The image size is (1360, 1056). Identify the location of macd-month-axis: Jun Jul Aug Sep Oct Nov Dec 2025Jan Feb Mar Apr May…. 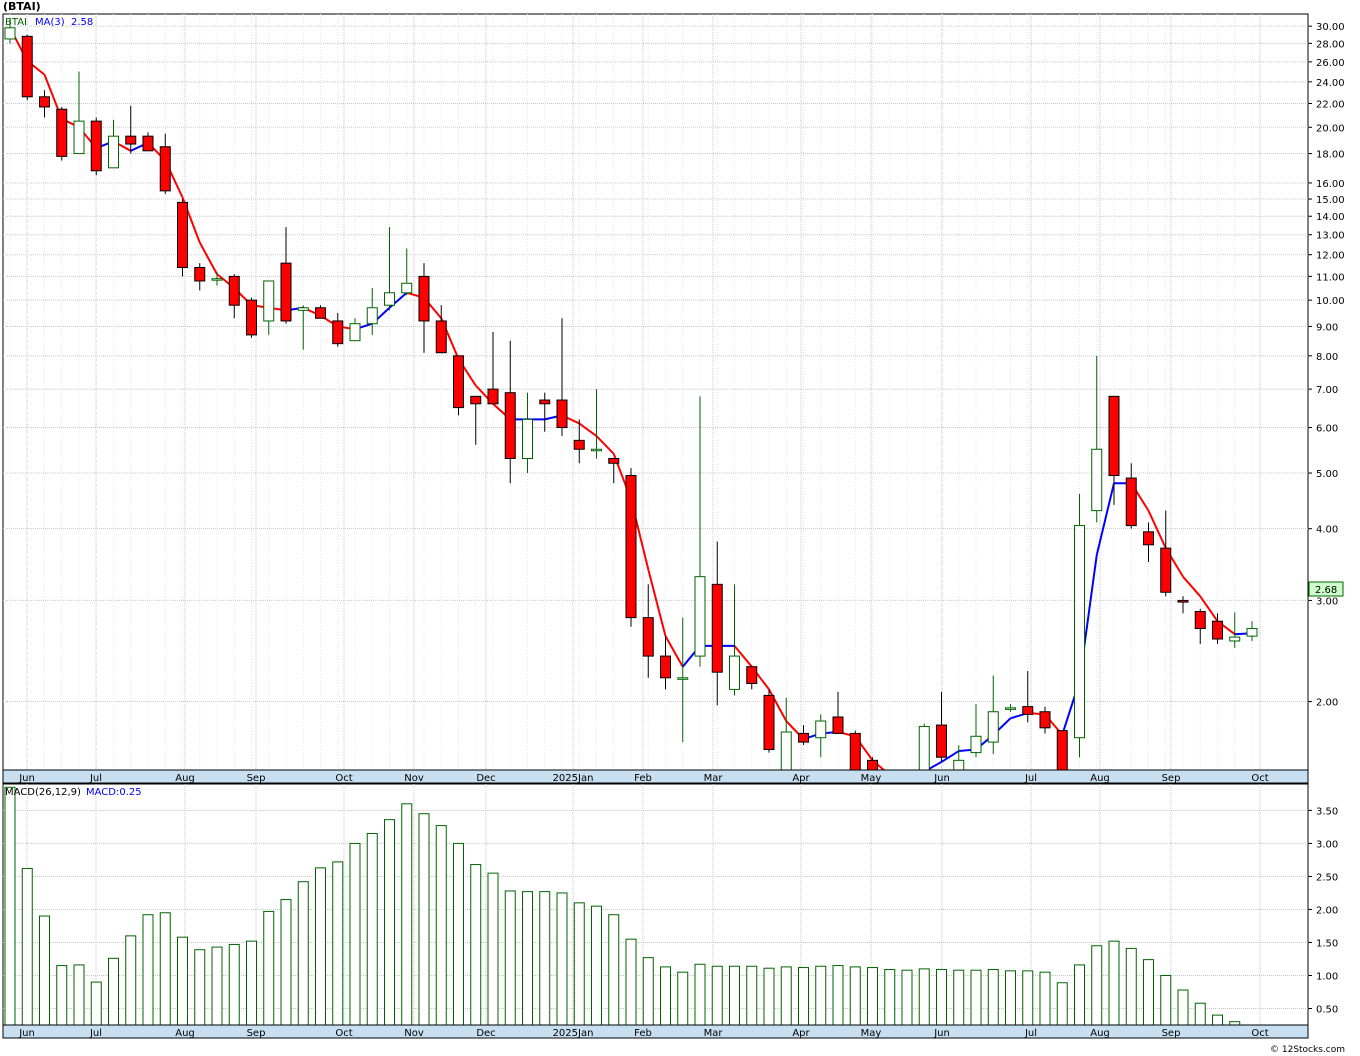
(643, 1033).